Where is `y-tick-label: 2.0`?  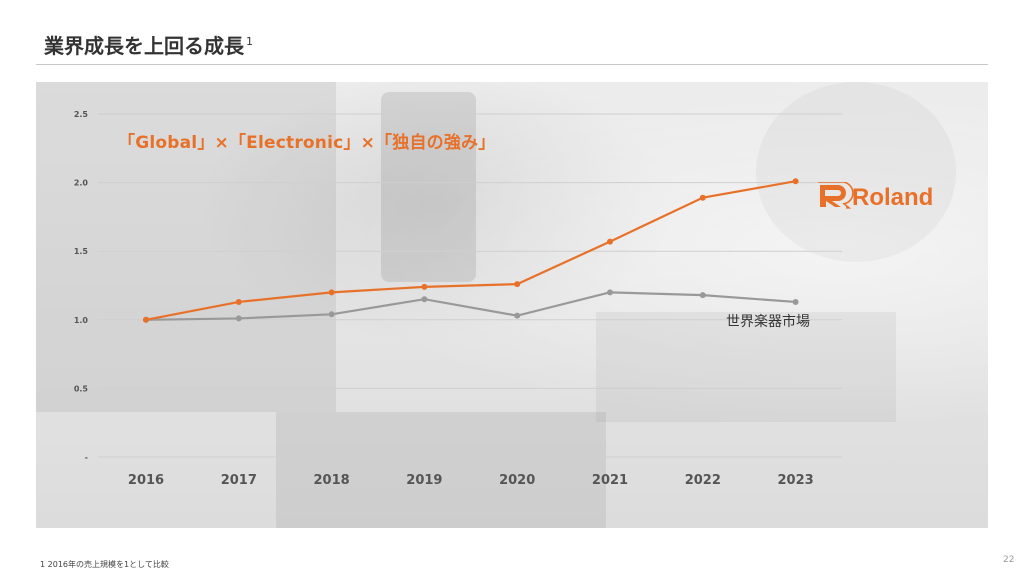
y-tick-label: 2.0 is located at coordinates (81, 183).